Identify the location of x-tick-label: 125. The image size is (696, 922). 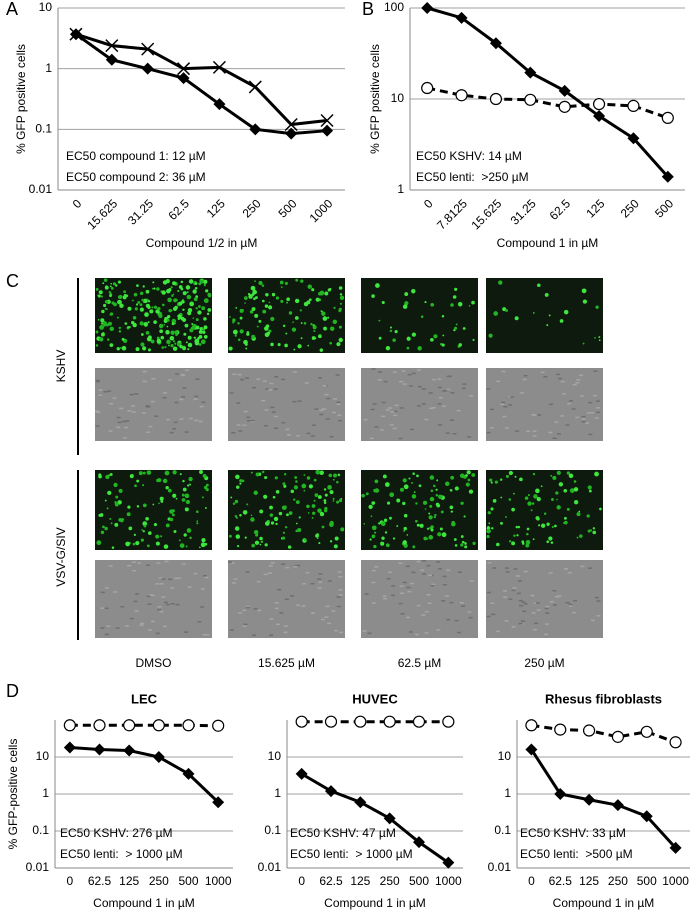
(216, 208).